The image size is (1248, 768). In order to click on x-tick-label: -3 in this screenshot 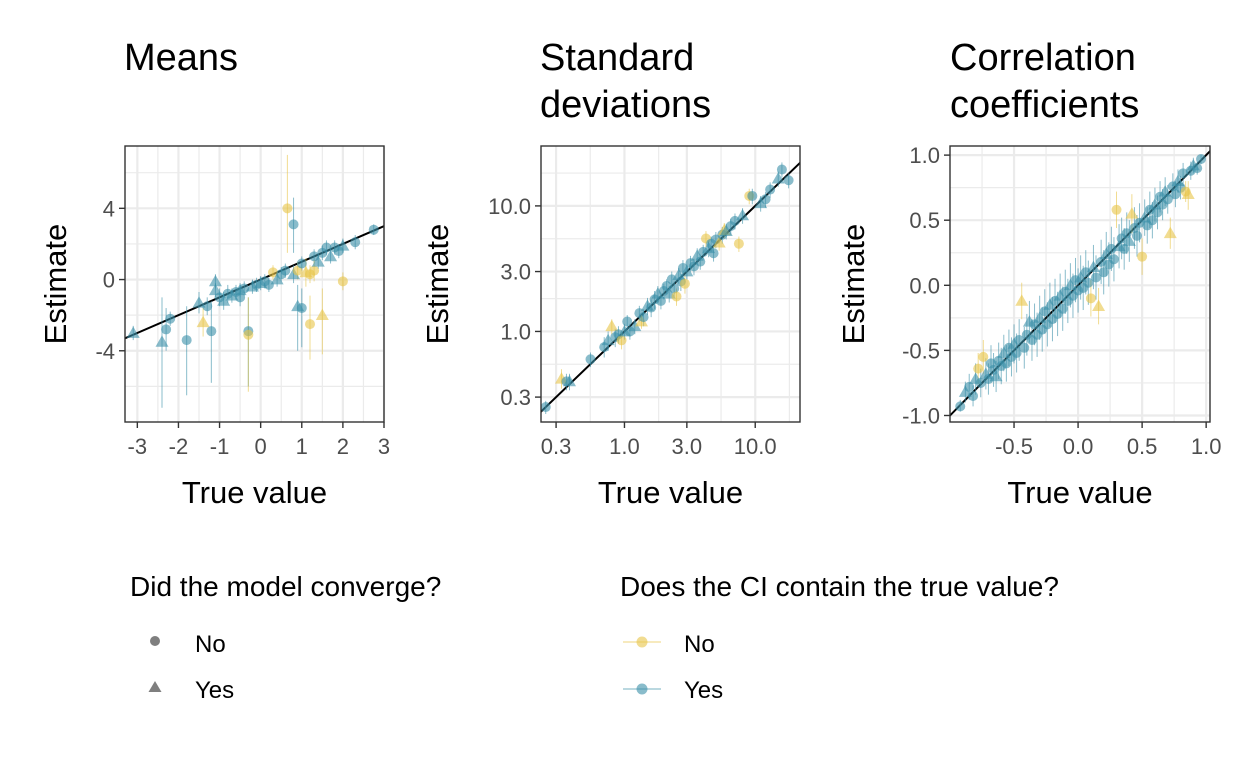, I will do `click(138, 446)`.